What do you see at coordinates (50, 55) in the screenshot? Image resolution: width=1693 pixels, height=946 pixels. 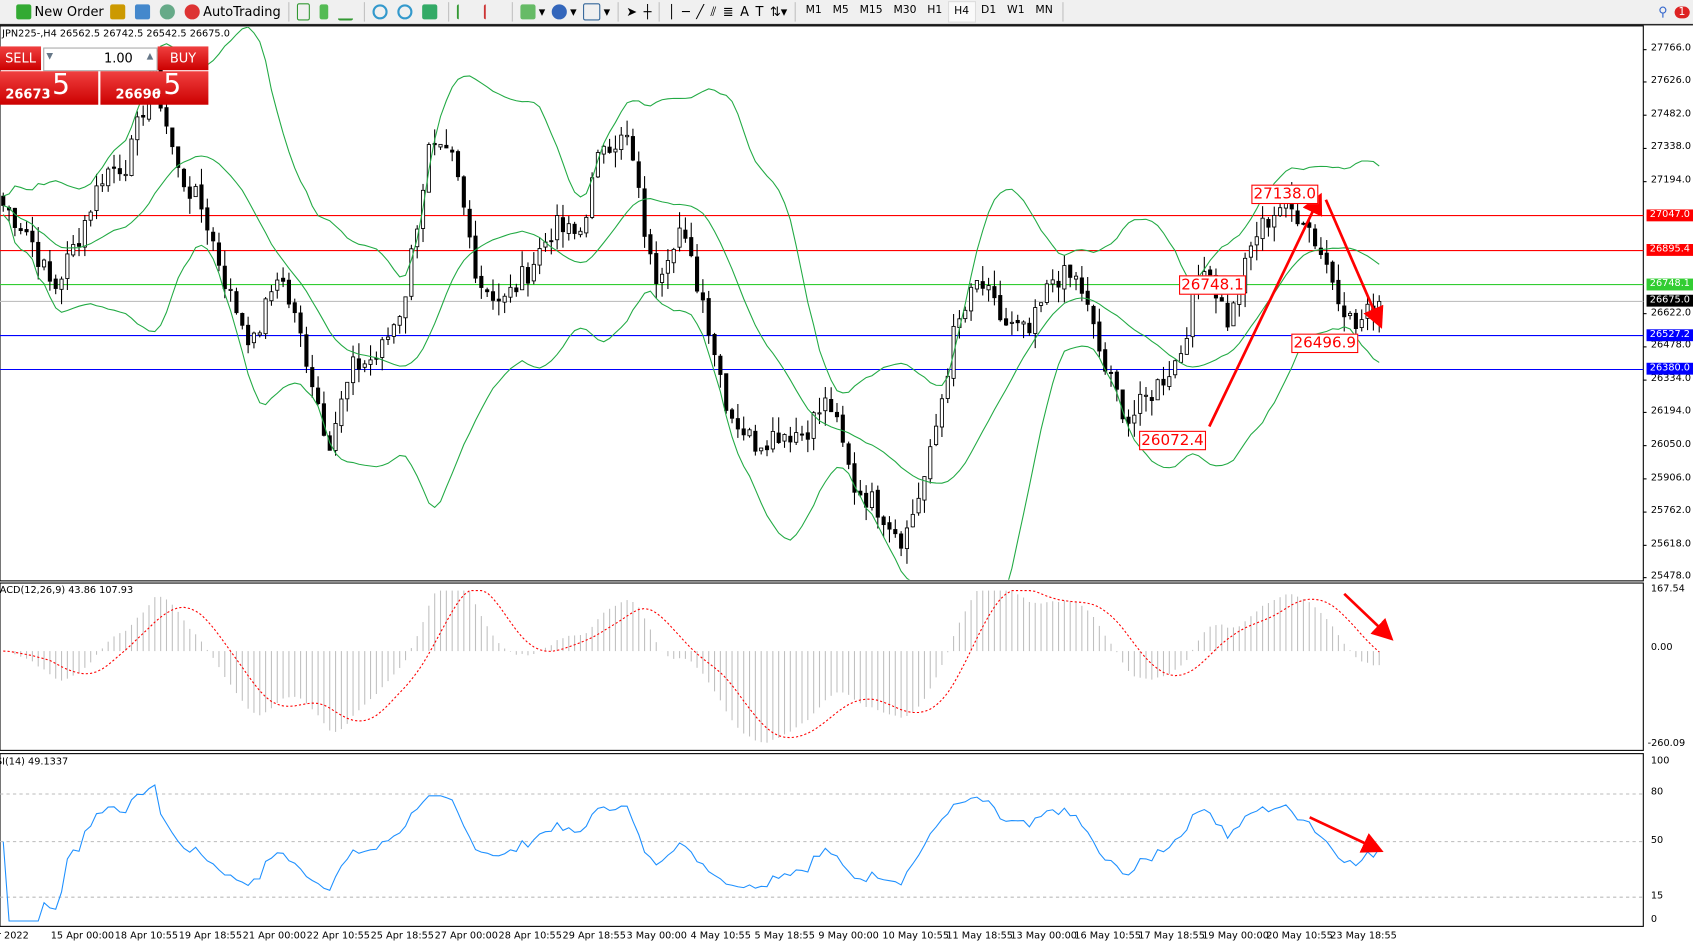 I see `lot-decrease-icon: ▼` at bounding box center [50, 55].